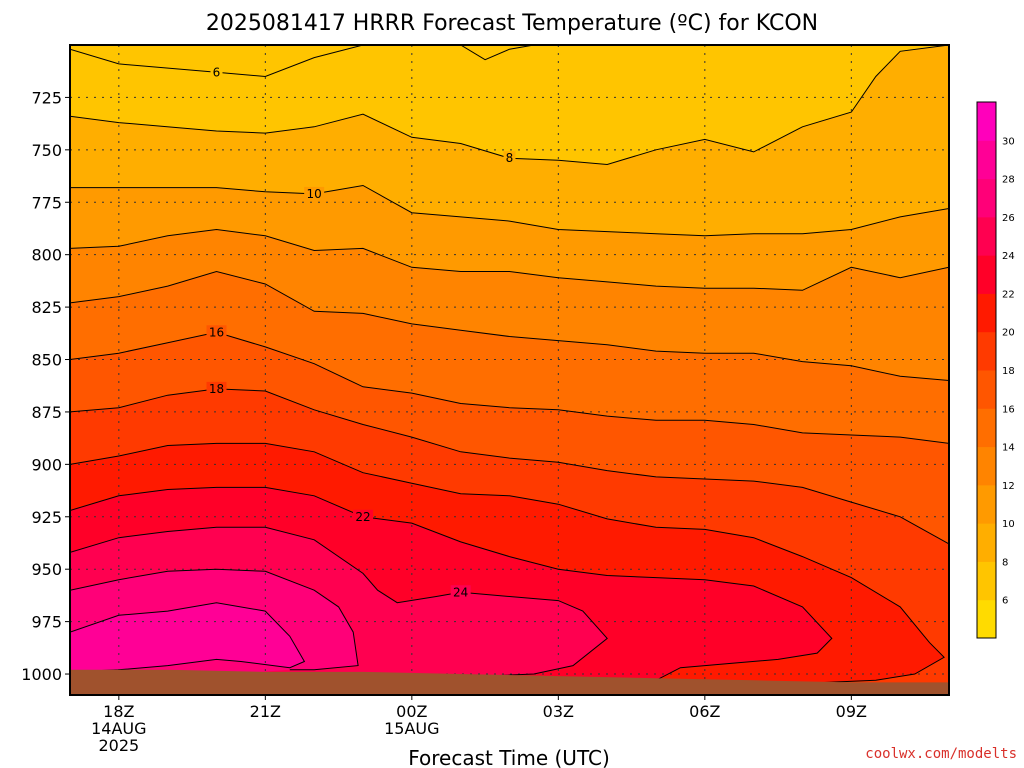 The width and height of the screenshot is (1024, 768). I want to click on contour-label-10: 10, so click(314, 194).